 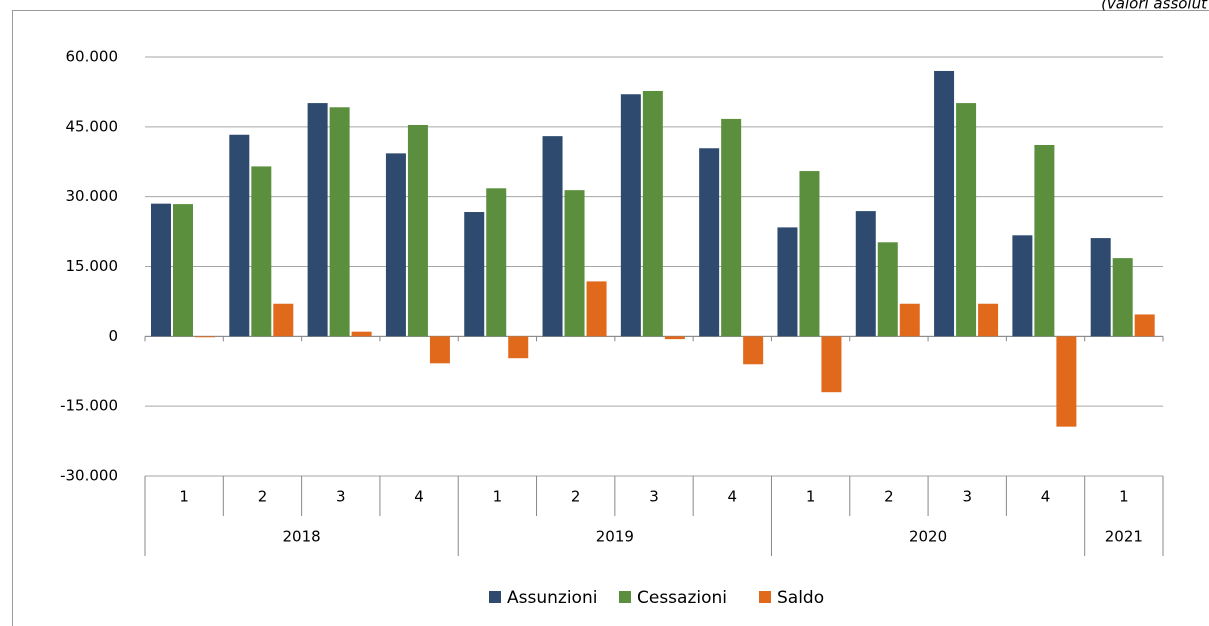 What do you see at coordinates (1154, 6) in the screenshot?
I see `chart-subtitle: (valori assolut` at bounding box center [1154, 6].